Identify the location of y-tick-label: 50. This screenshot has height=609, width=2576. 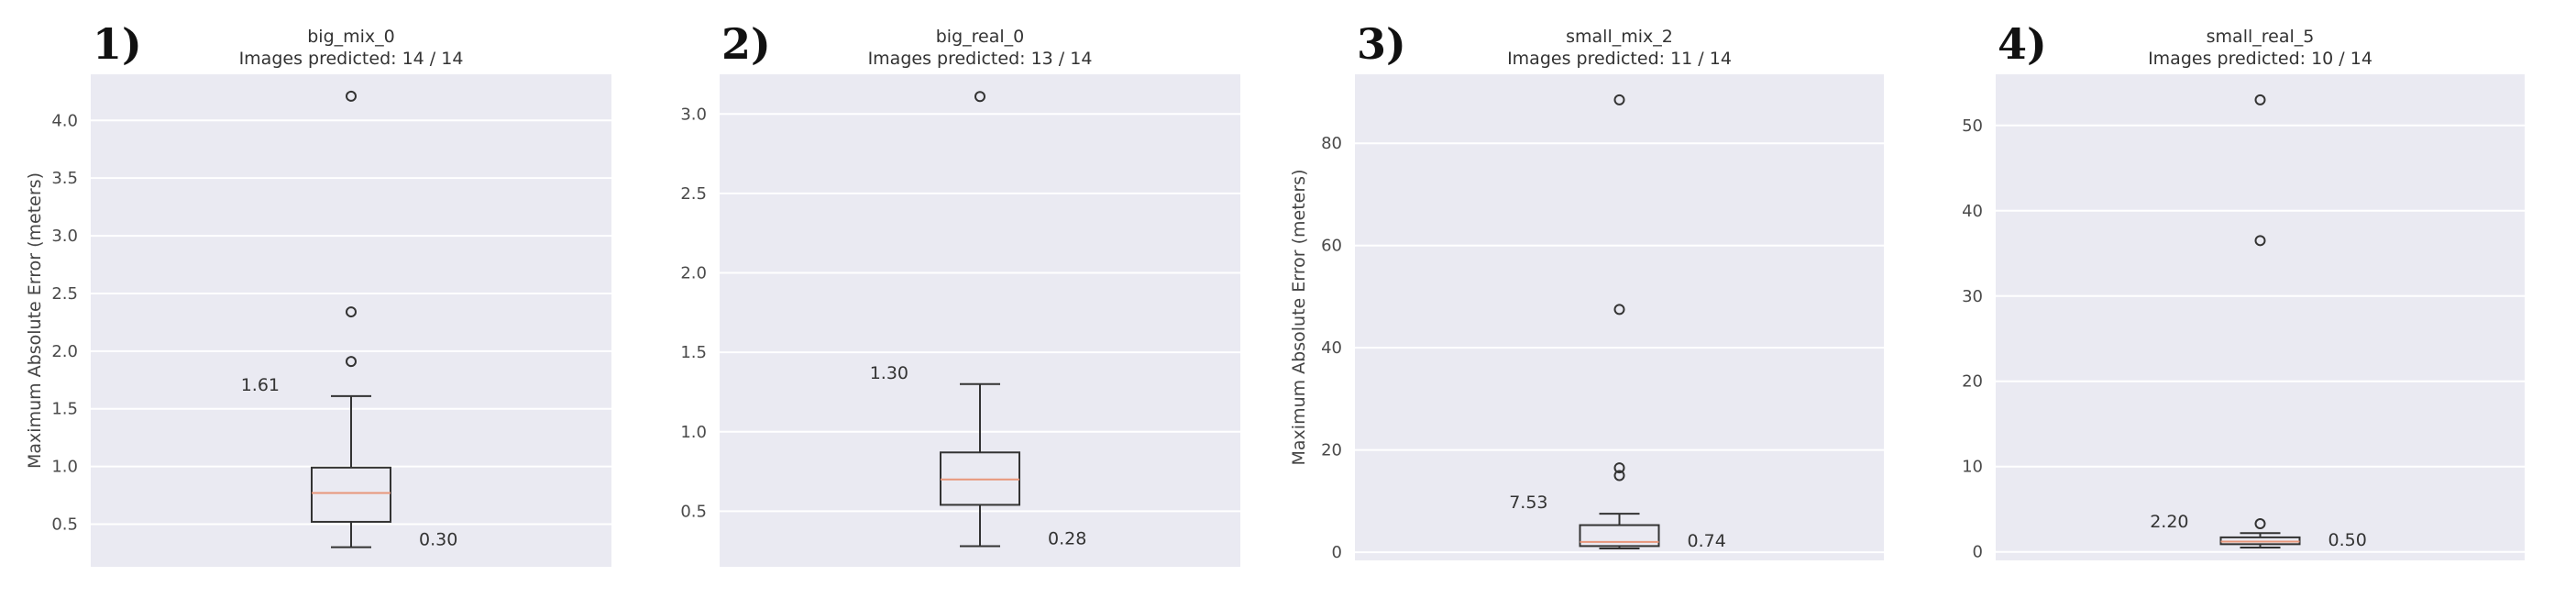
(1972, 126).